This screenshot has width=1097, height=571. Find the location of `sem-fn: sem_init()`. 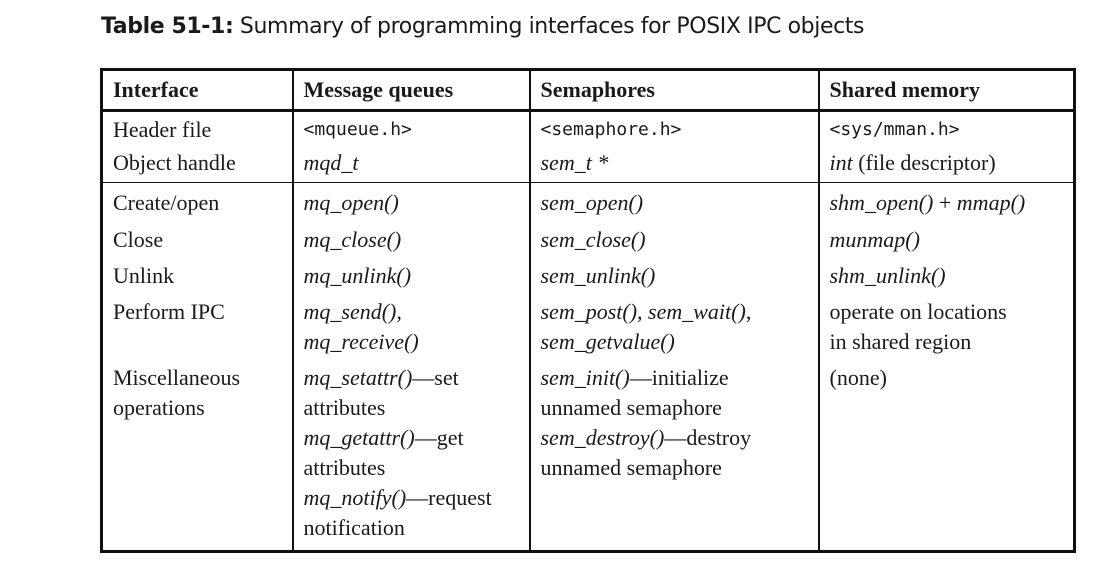

sem-fn: sem_init() is located at coordinates (585, 378).